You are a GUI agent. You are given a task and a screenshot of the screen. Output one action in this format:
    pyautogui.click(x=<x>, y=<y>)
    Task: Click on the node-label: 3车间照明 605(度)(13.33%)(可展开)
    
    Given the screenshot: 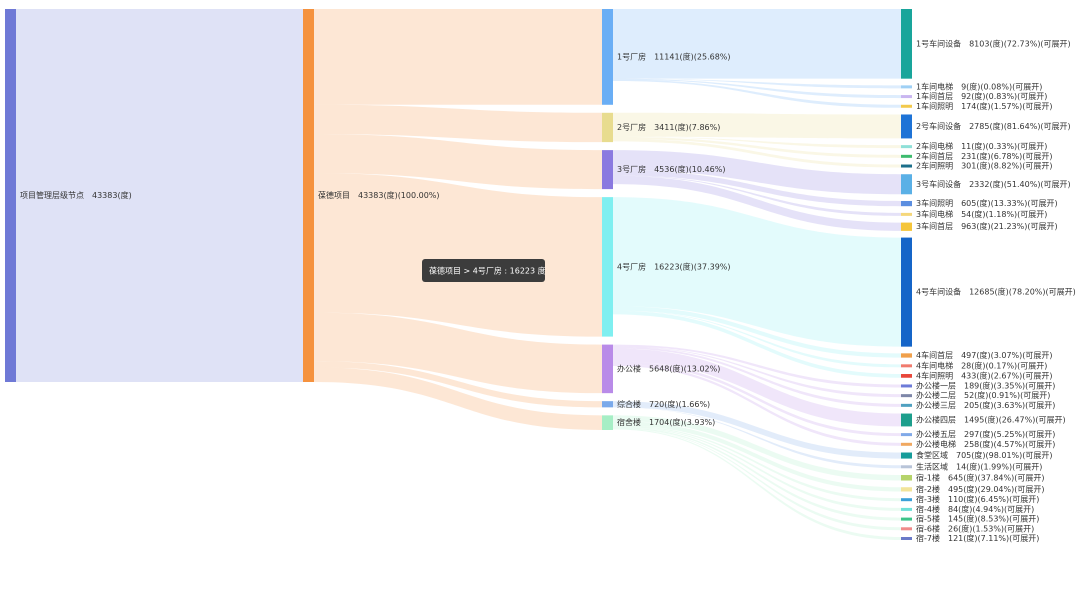 What is the action you would take?
    pyautogui.click(x=987, y=203)
    